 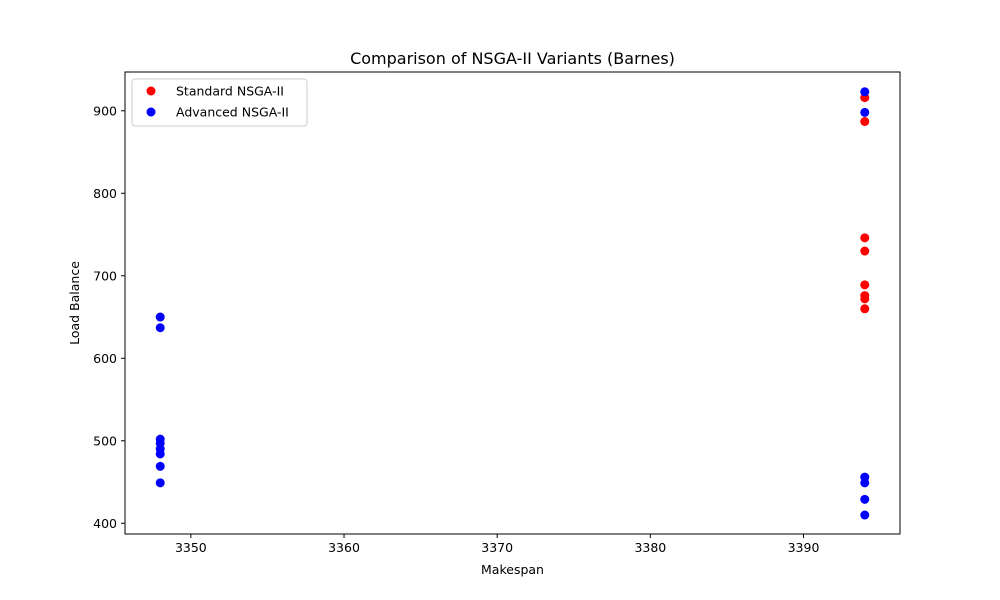 What do you see at coordinates (105, 523) in the screenshot?
I see `y-tick-label: 400` at bounding box center [105, 523].